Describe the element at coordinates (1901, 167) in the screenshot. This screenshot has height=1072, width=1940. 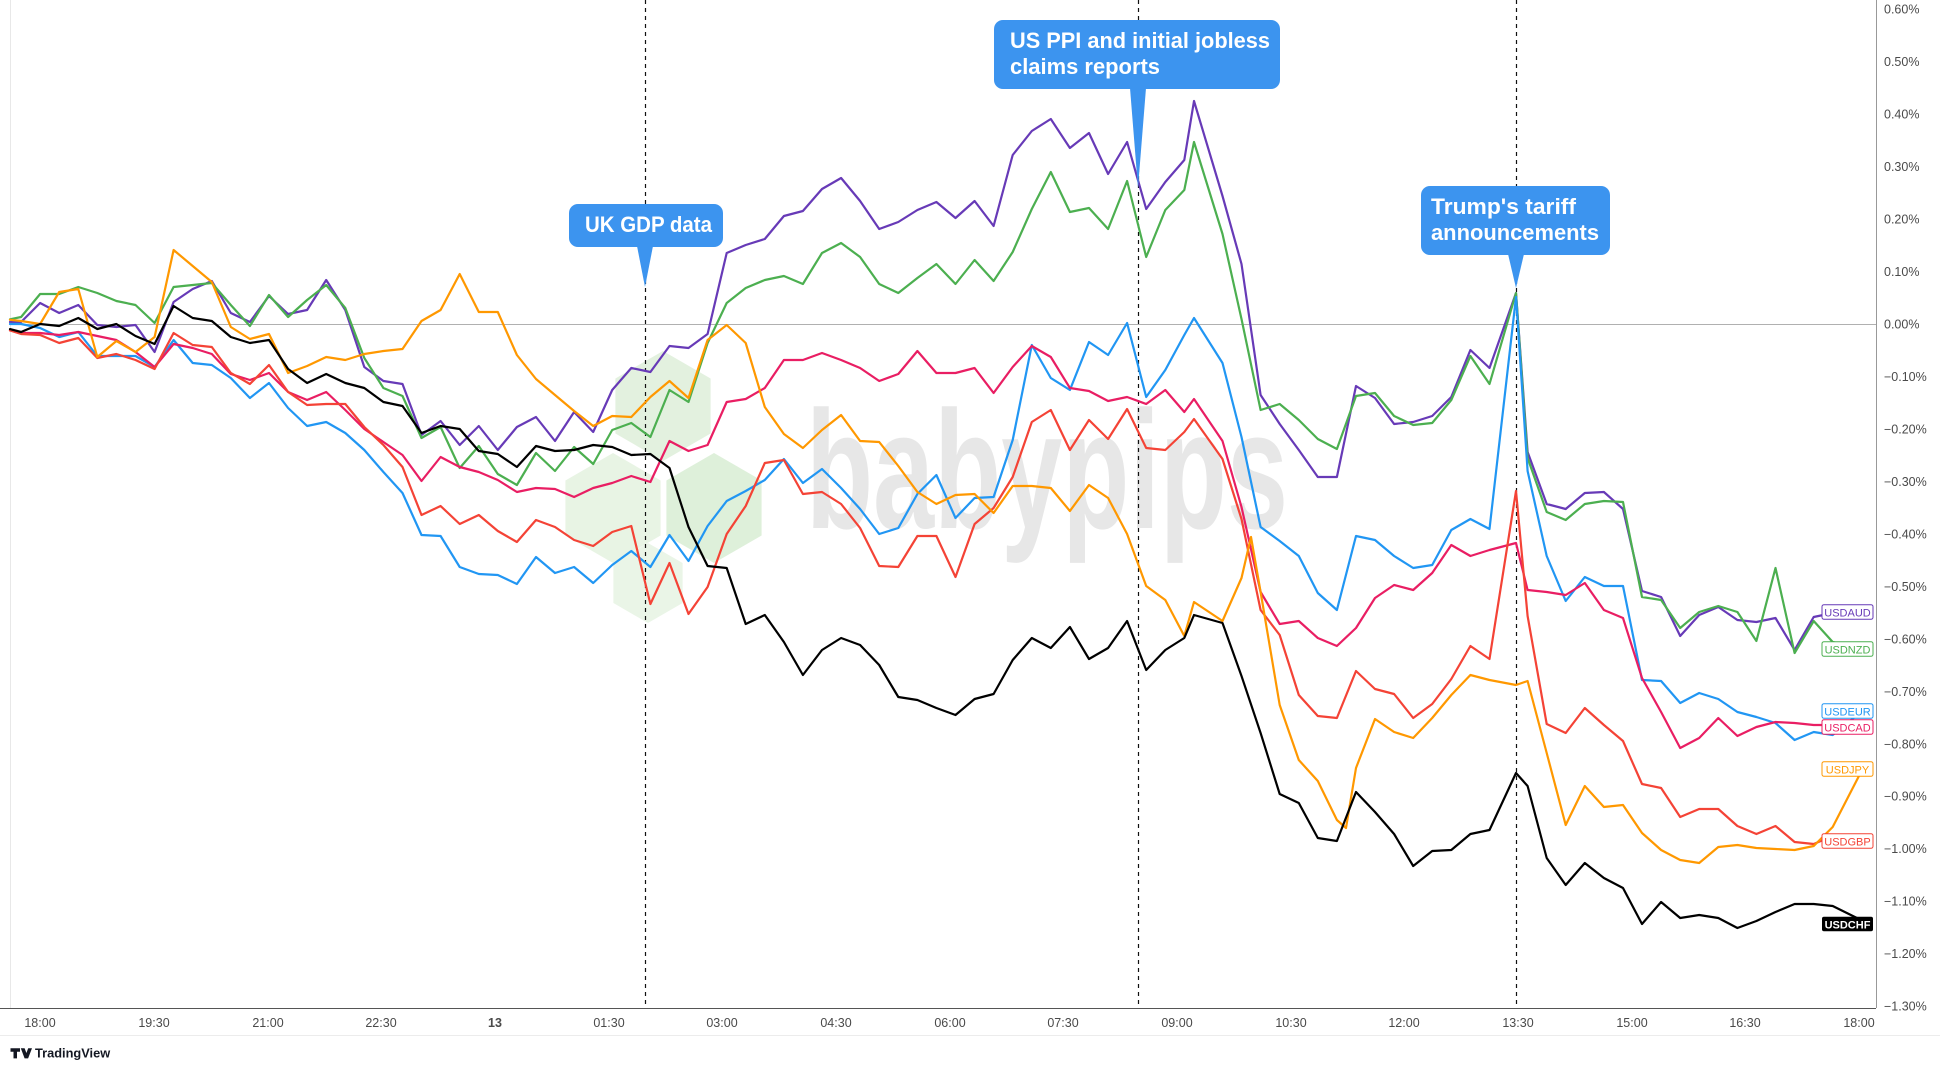
I see `svg-text: 0.30%` at that location.